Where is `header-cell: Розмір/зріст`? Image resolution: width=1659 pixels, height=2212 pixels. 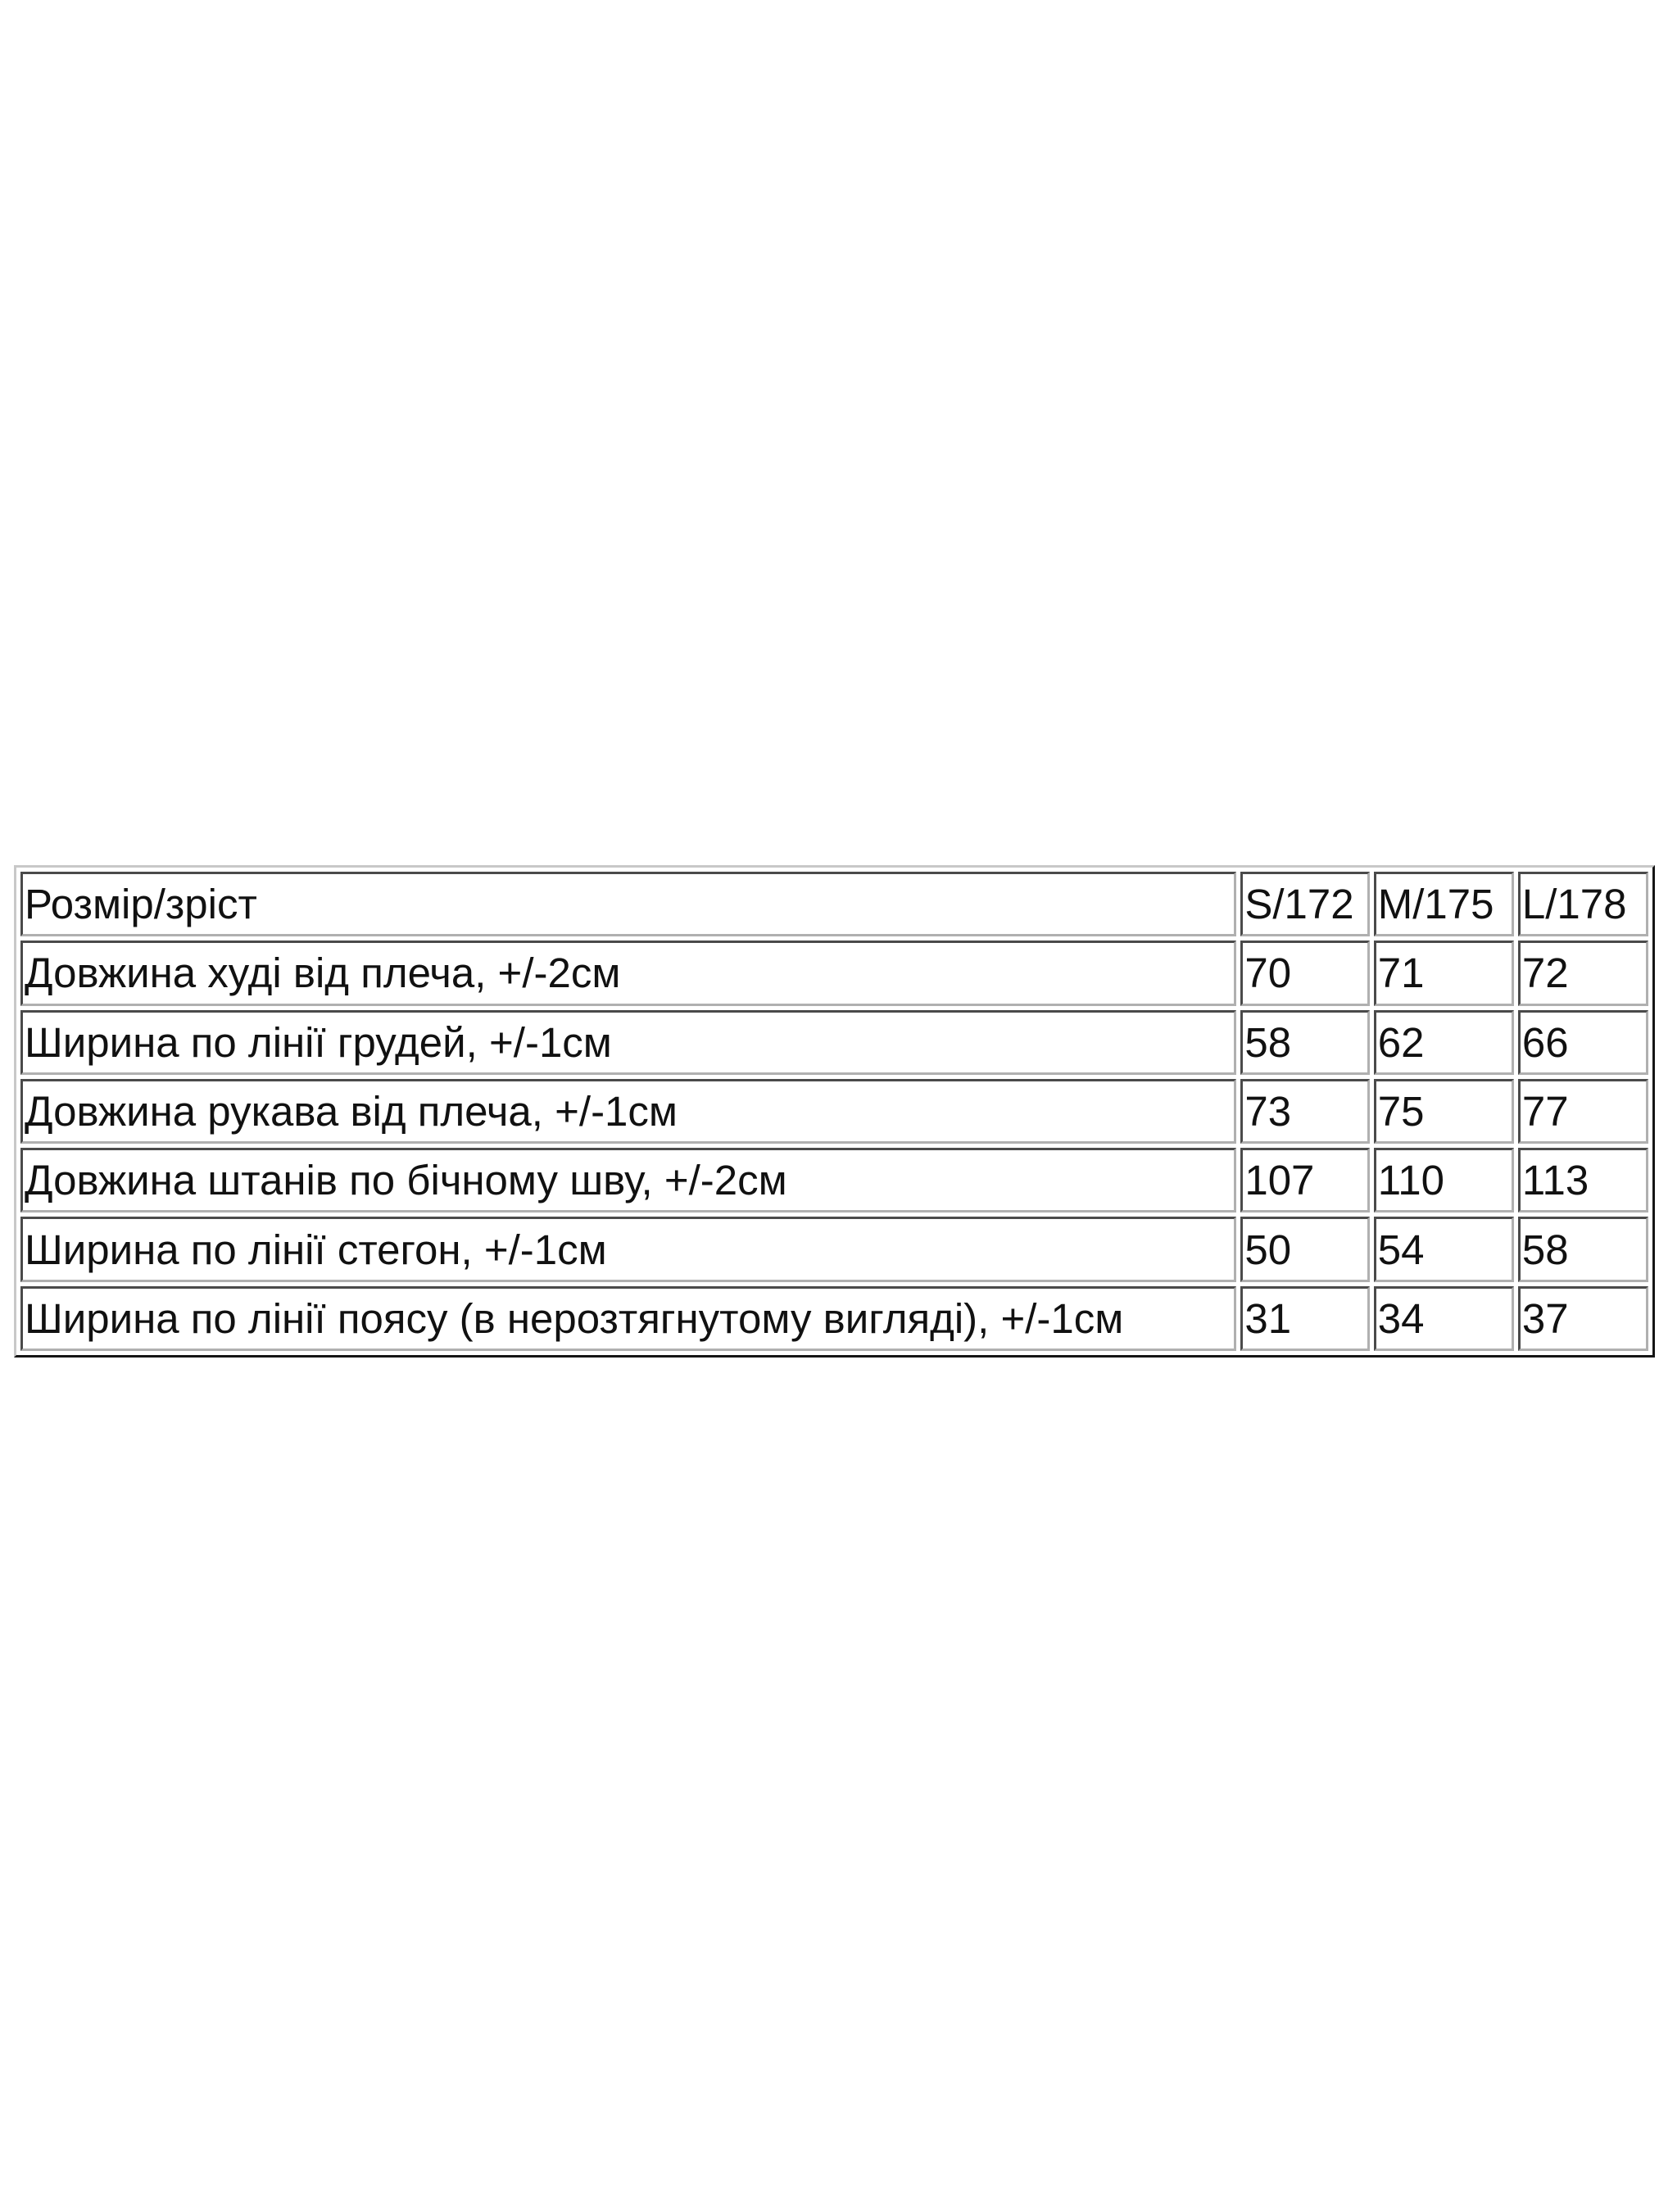
header-cell: Розмір/зріст is located at coordinates (628, 904).